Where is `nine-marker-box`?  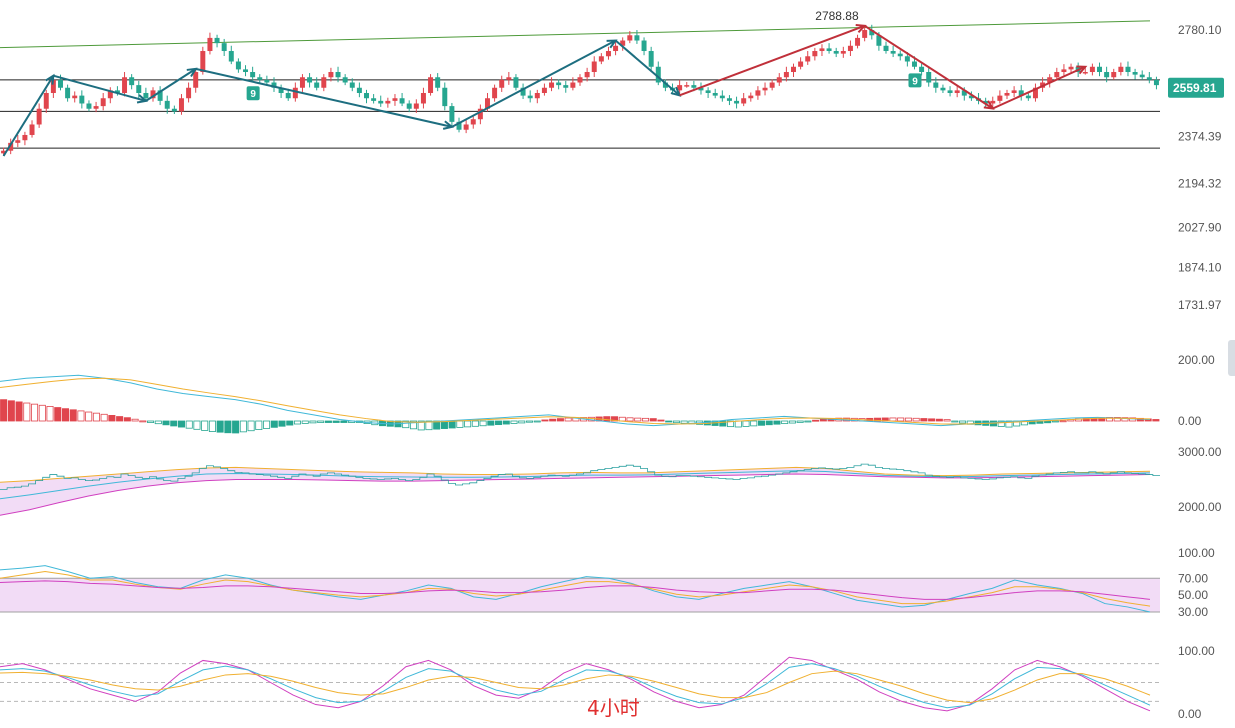 nine-marker-box is located at coordinates (915, 80).